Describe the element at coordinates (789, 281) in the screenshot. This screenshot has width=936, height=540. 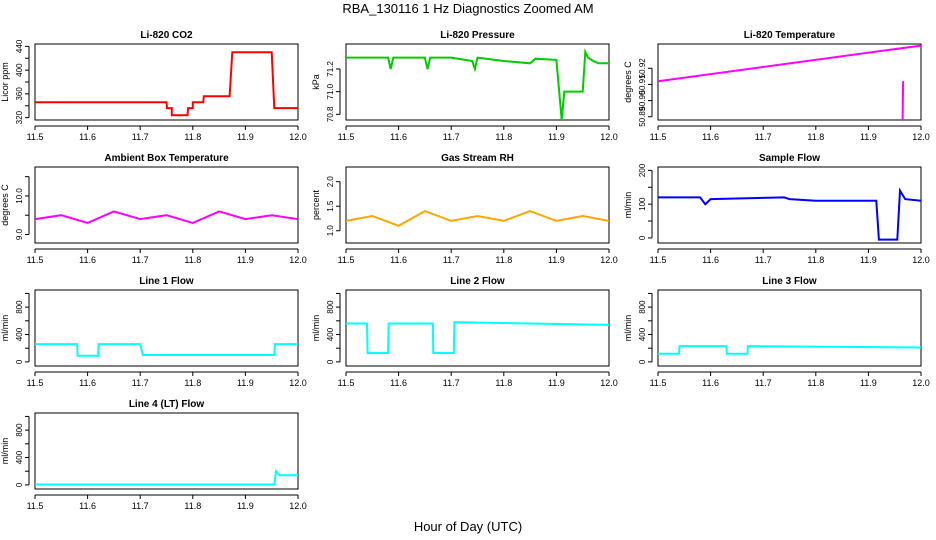
I see `panel-title: Line 3 Flow` at that location.